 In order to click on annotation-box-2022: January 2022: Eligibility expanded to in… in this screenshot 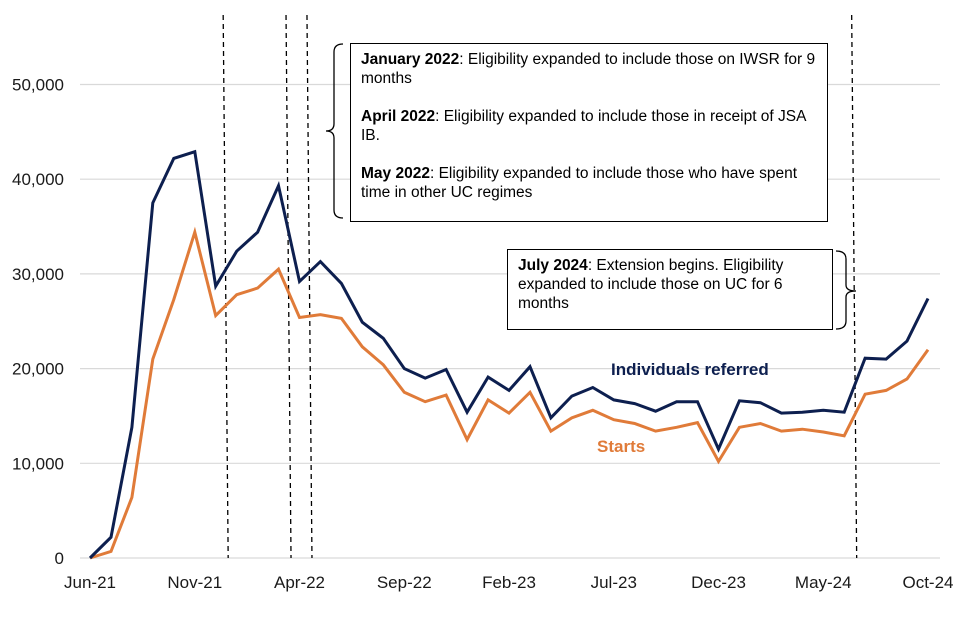, I will do `click(589, 132)`.